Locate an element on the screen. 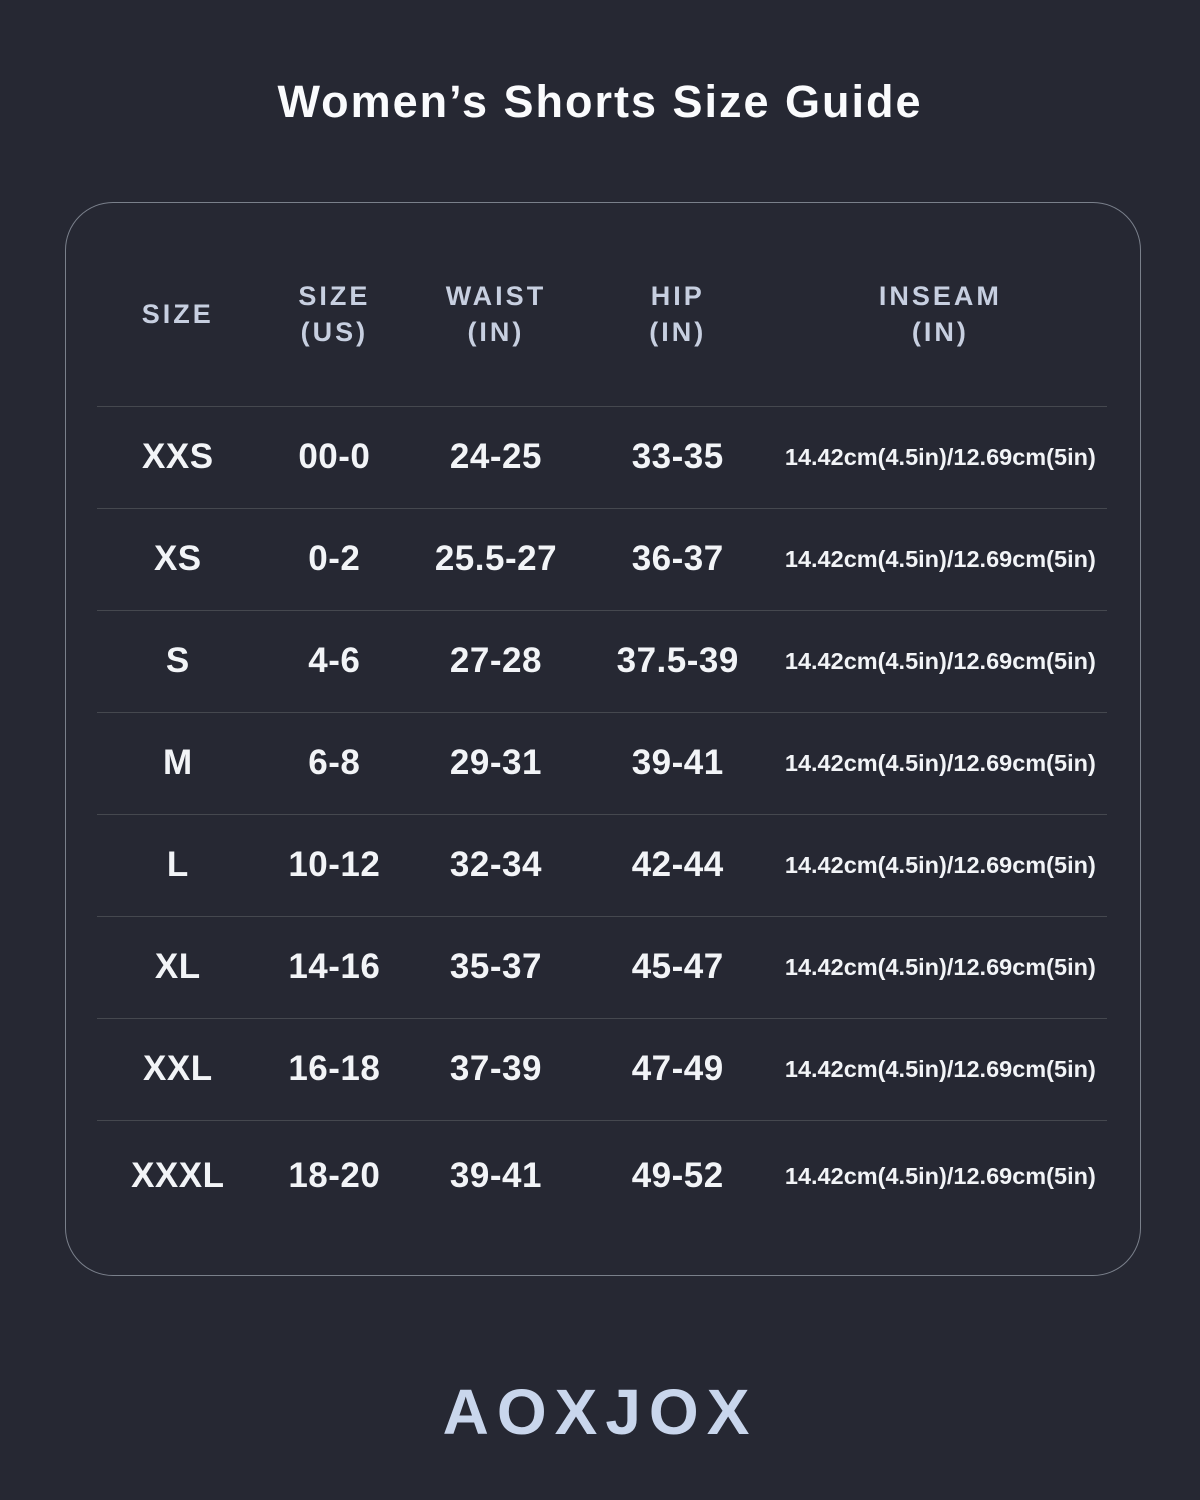 Image resolution: width=1200 pixels, height=1500 pixels. column-header-waist: WAIST (IN) is located at coordinates (496, 304).